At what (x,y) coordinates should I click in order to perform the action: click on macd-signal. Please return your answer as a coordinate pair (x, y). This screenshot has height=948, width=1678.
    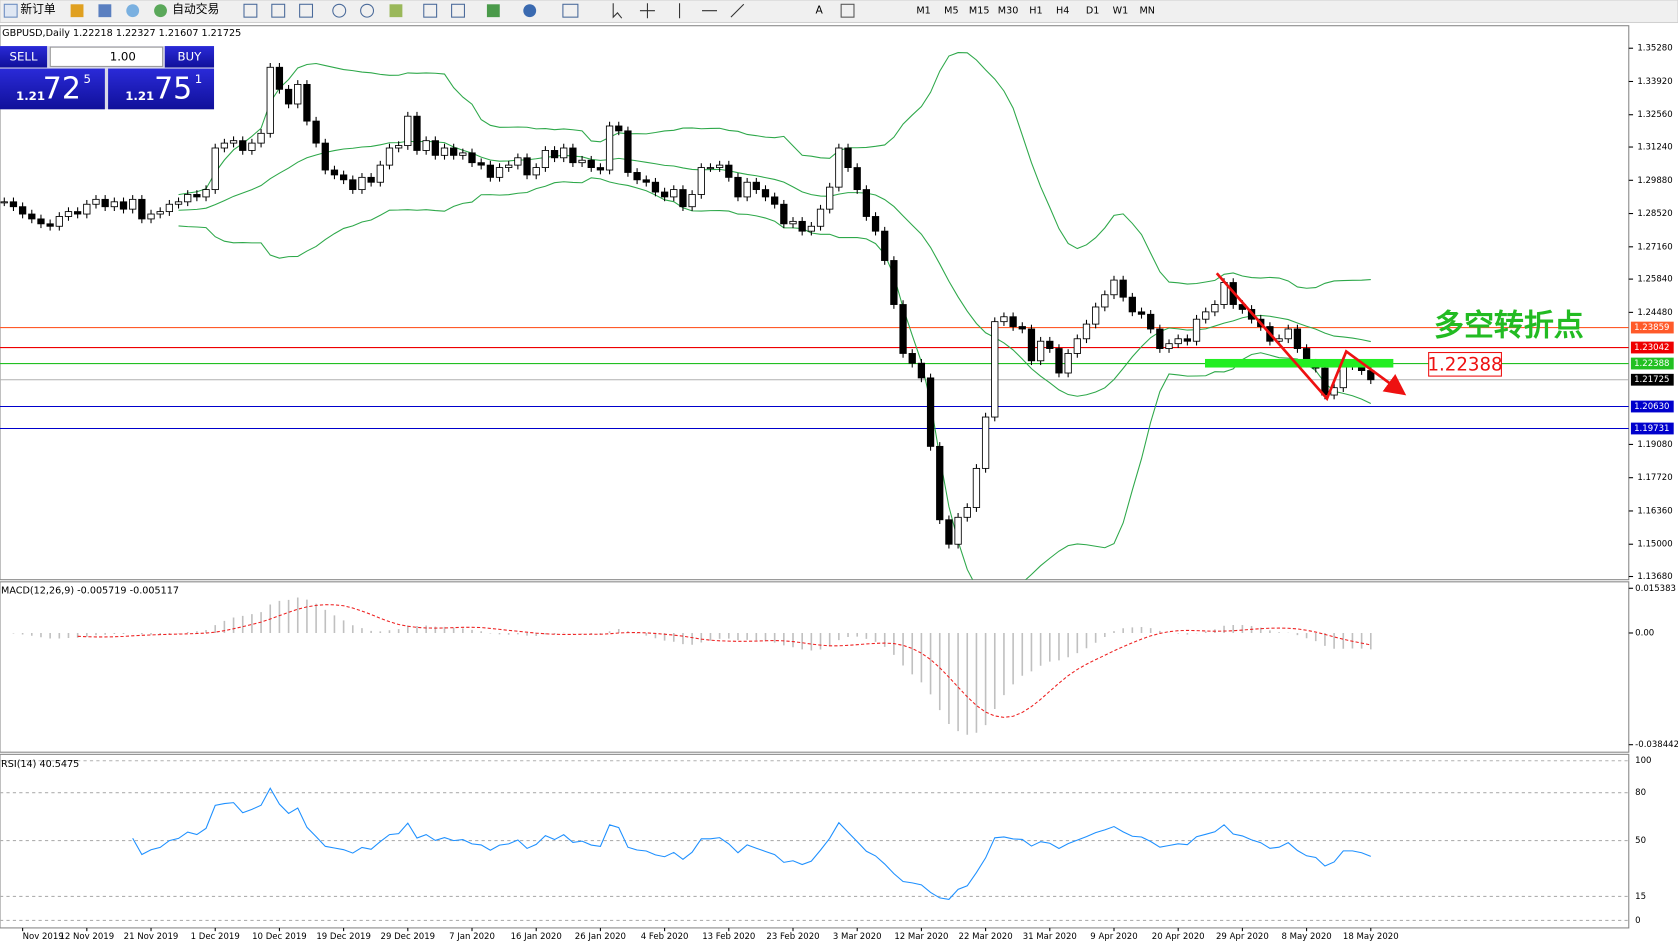
    Looking at the image, I should click on (724, 661).